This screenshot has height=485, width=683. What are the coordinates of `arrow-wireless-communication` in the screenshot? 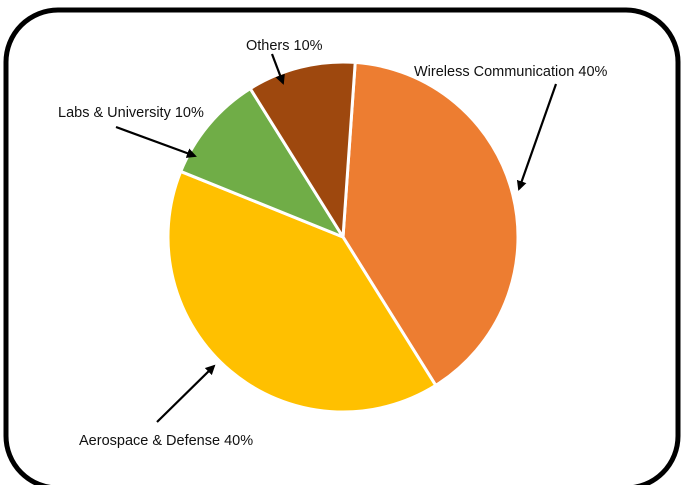 It's located at (537, 137).